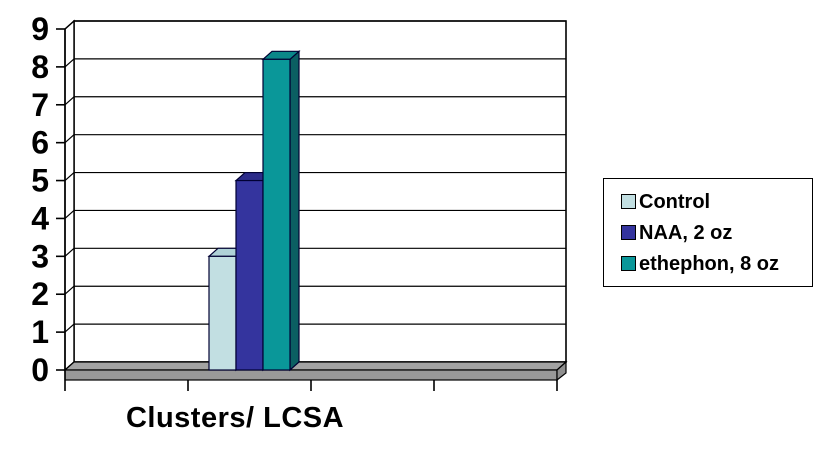 This screenshot has height=461, width=831. What do you see at coordinates (628, 263) in the screenshot?
I see `ethephon-swatch-icon` at bounding box center [628, 263].